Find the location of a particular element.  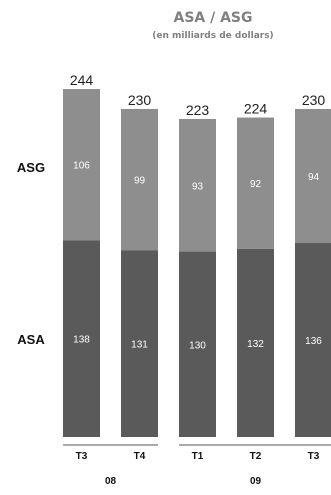

chart-title: ASA / ASG is located at coordinates (212, 18).